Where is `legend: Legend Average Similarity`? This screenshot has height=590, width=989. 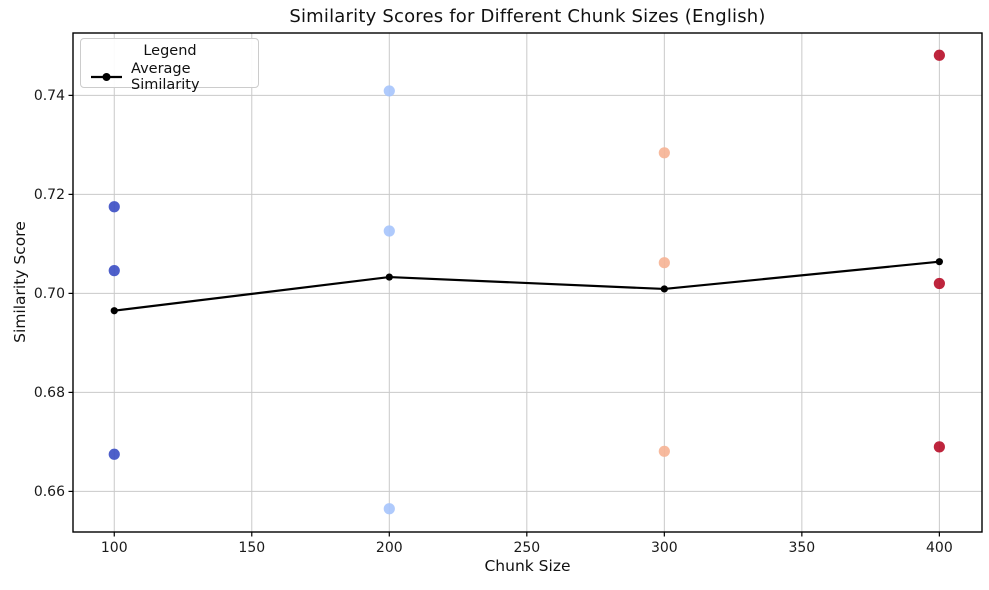
legend: Legend Average Similarity is located at coordinates (169, 65).